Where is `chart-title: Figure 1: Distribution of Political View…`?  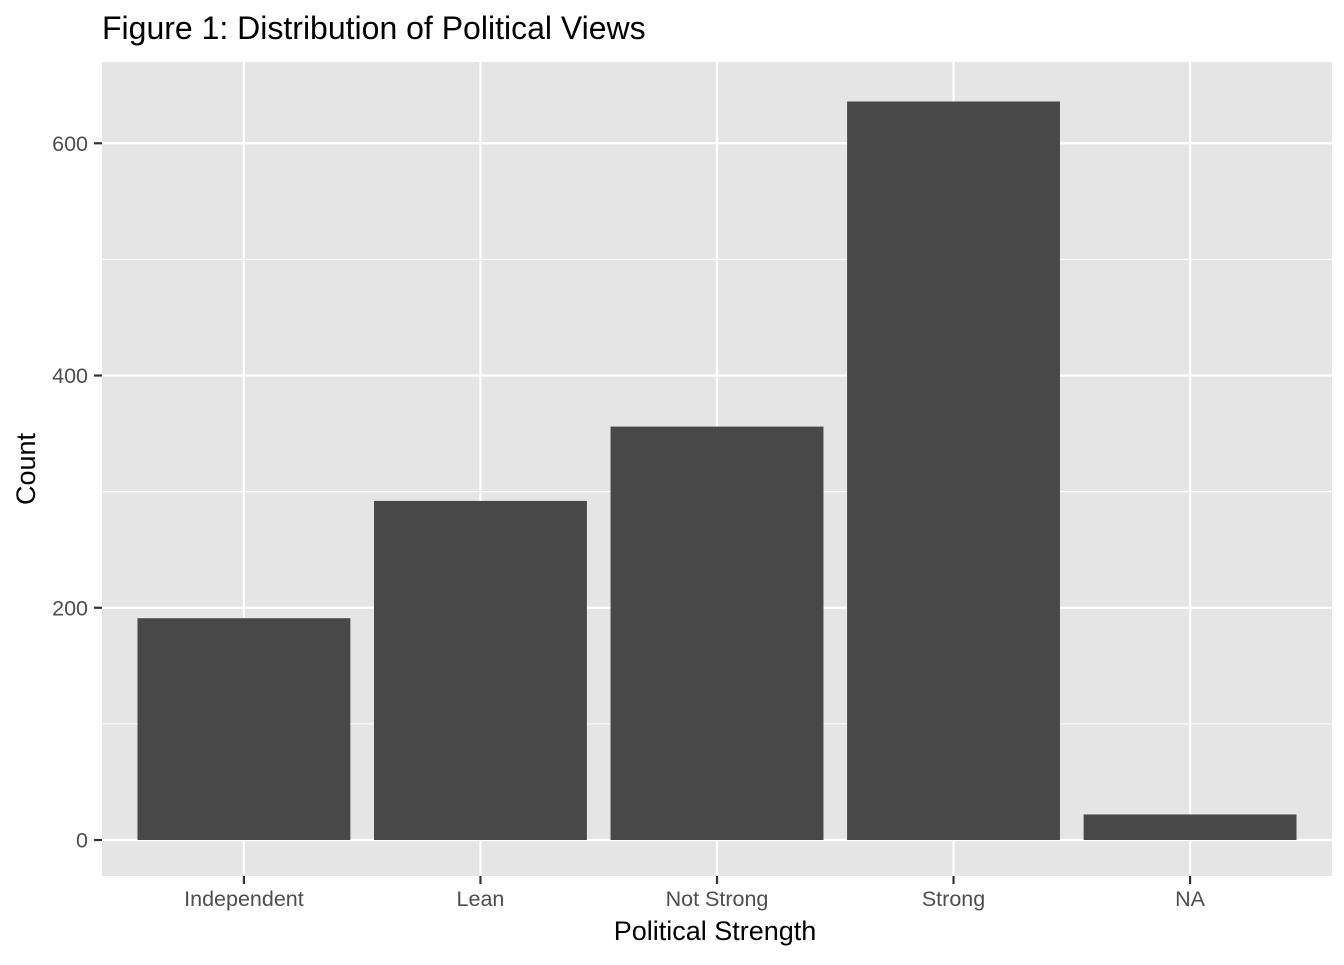 chart-title: Figure 1: Distribution of Political View… is located at coordinates (374, 28).